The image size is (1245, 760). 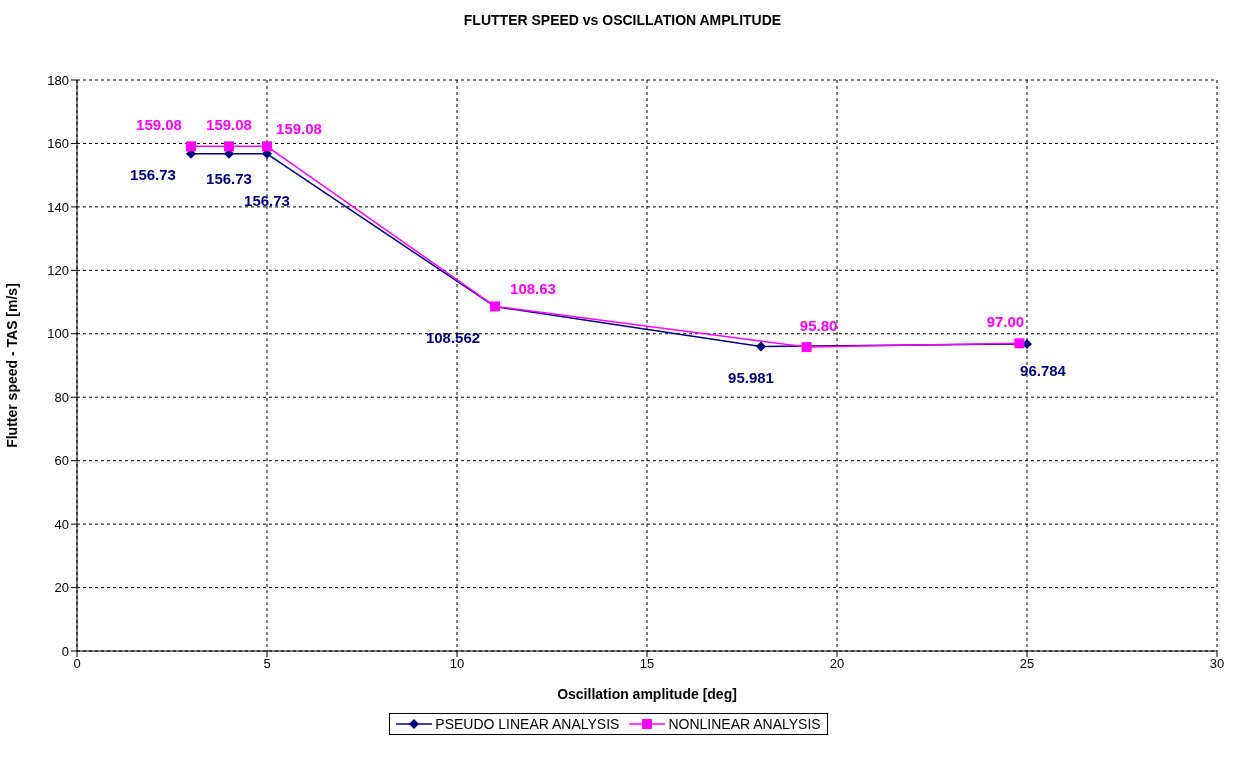 What do you see at coordinates (818, 326) in the screenshot?
I see `data-label: 95.80` at bounding box center [818, 326].